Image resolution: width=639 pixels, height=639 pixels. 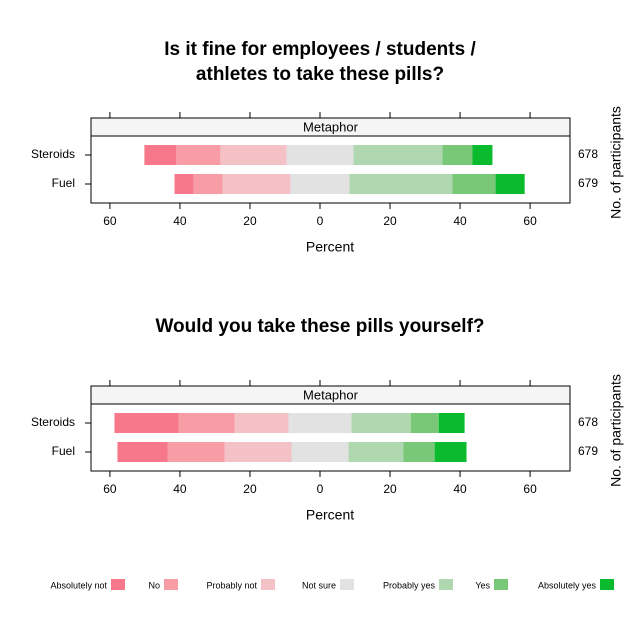 What do you see at coordinates (319, 326) in the screenshot?
I see `chart-title: Would you take these pills yourself?` at bounding box center [319, 326].